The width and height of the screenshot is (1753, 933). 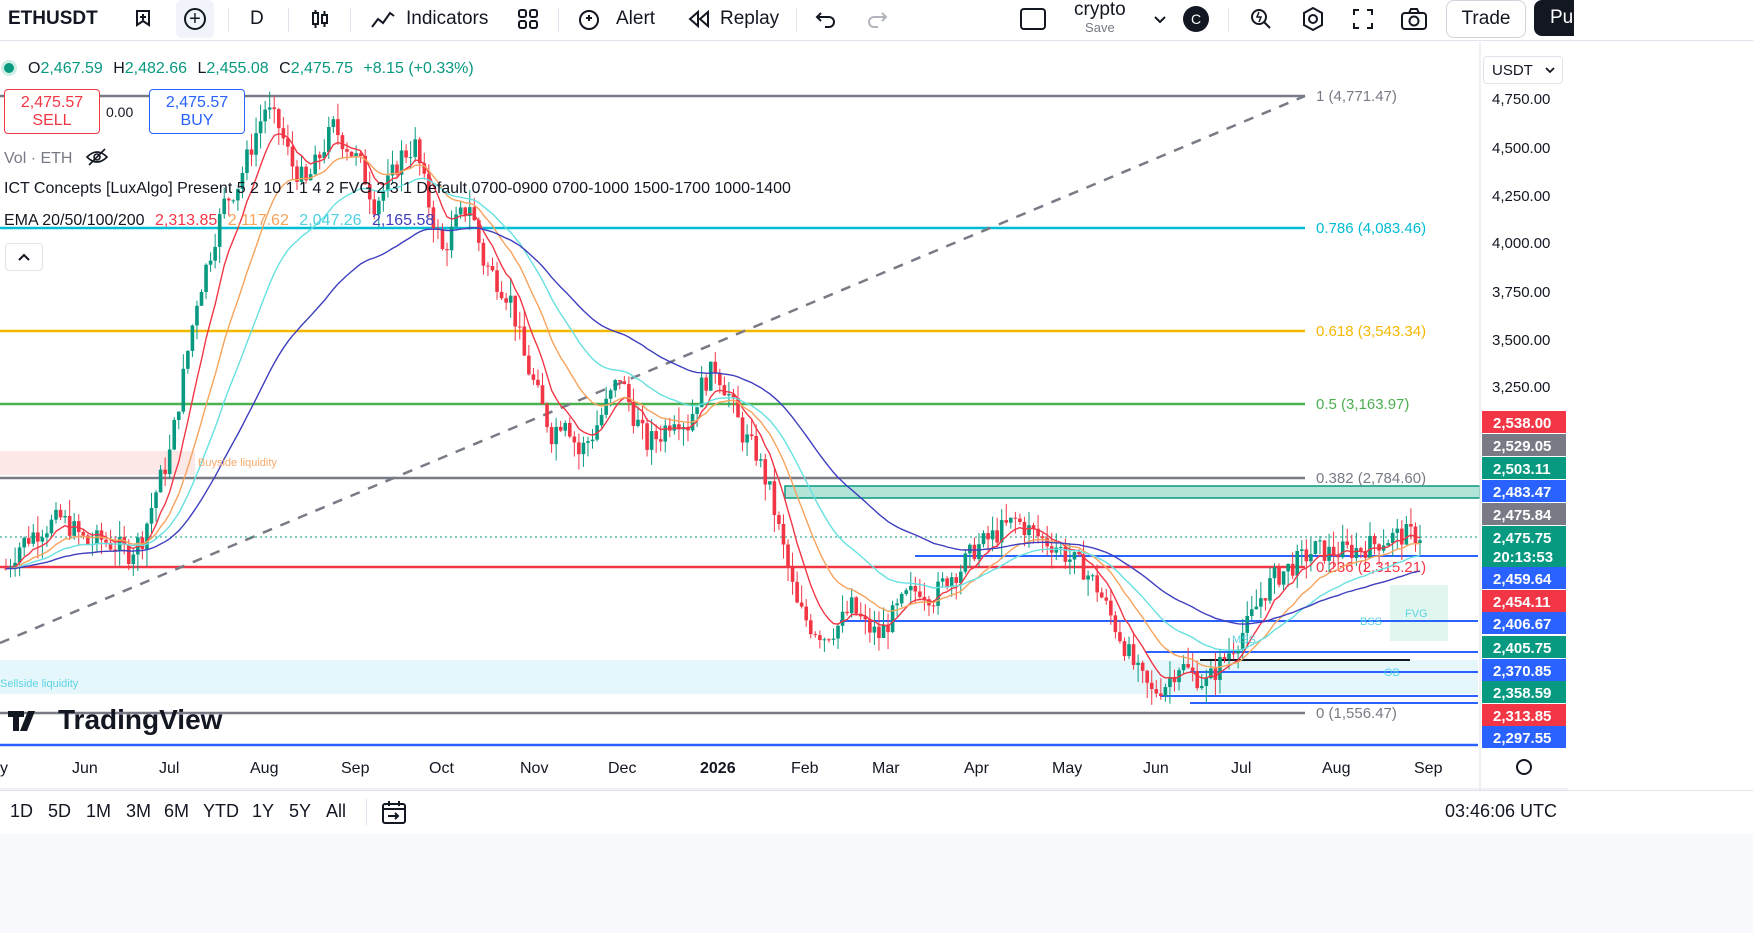 What do you see at coordinates (53, 19) in the screenshot?
I see `symbol-search: ETHUSDT` at bounding box center [53, 19].